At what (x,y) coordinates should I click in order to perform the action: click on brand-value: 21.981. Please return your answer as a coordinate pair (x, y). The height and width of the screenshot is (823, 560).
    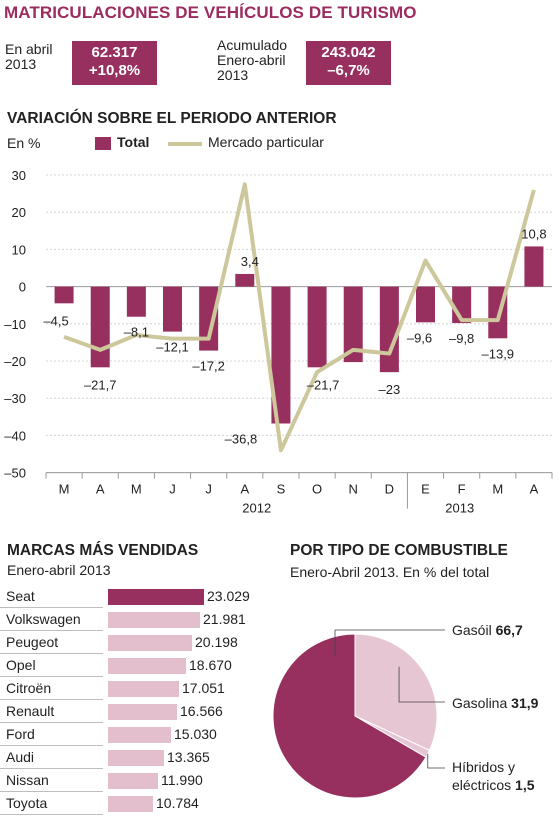
    Looking at the image, I should click on (224, 619).